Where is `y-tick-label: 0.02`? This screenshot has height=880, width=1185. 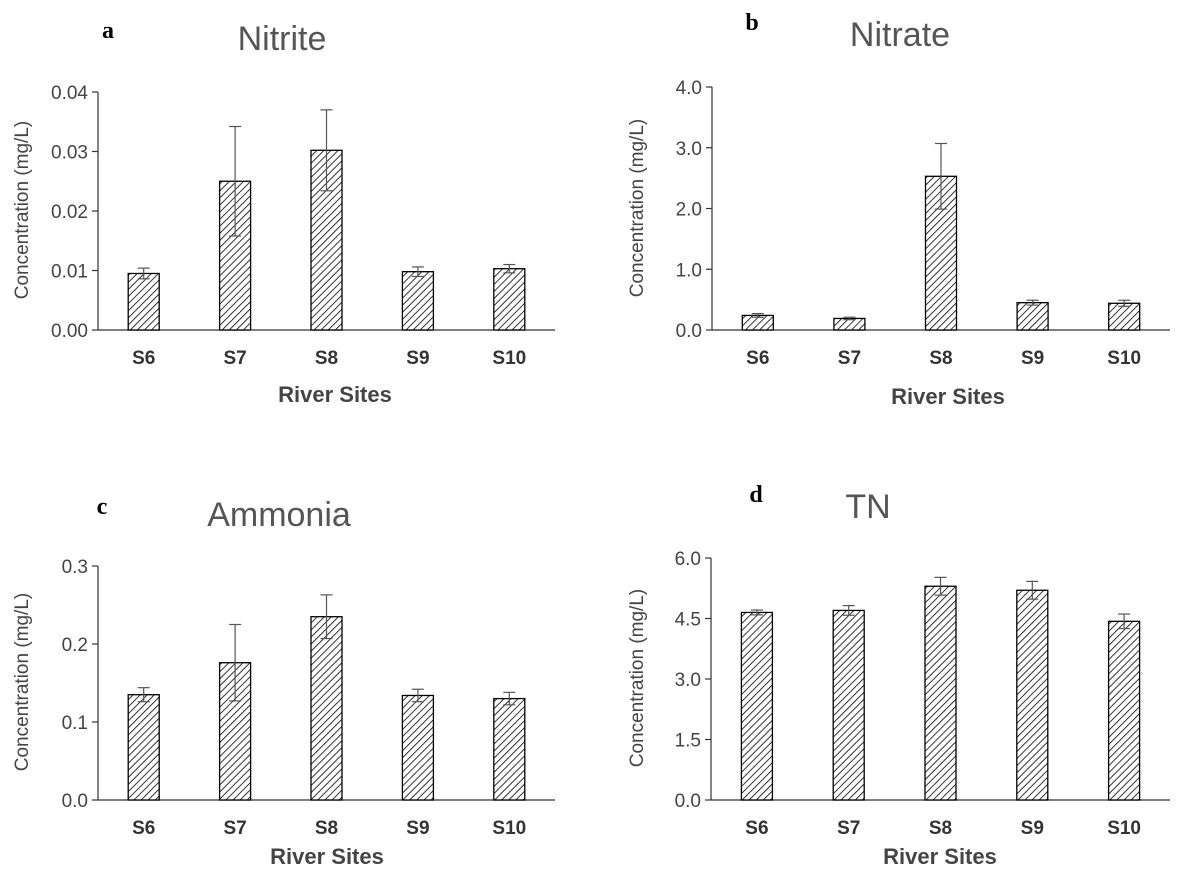
y-tick-label: 0.02 is located at coordinates (69, 212).